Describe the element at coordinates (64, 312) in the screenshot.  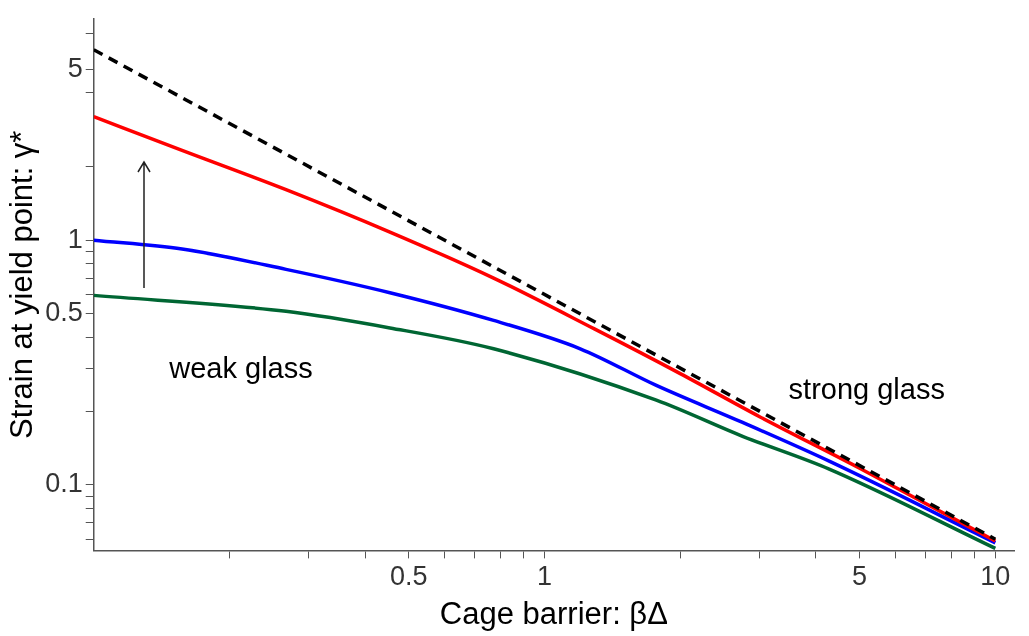
I see `y-tick-label: 0.5` at that location.